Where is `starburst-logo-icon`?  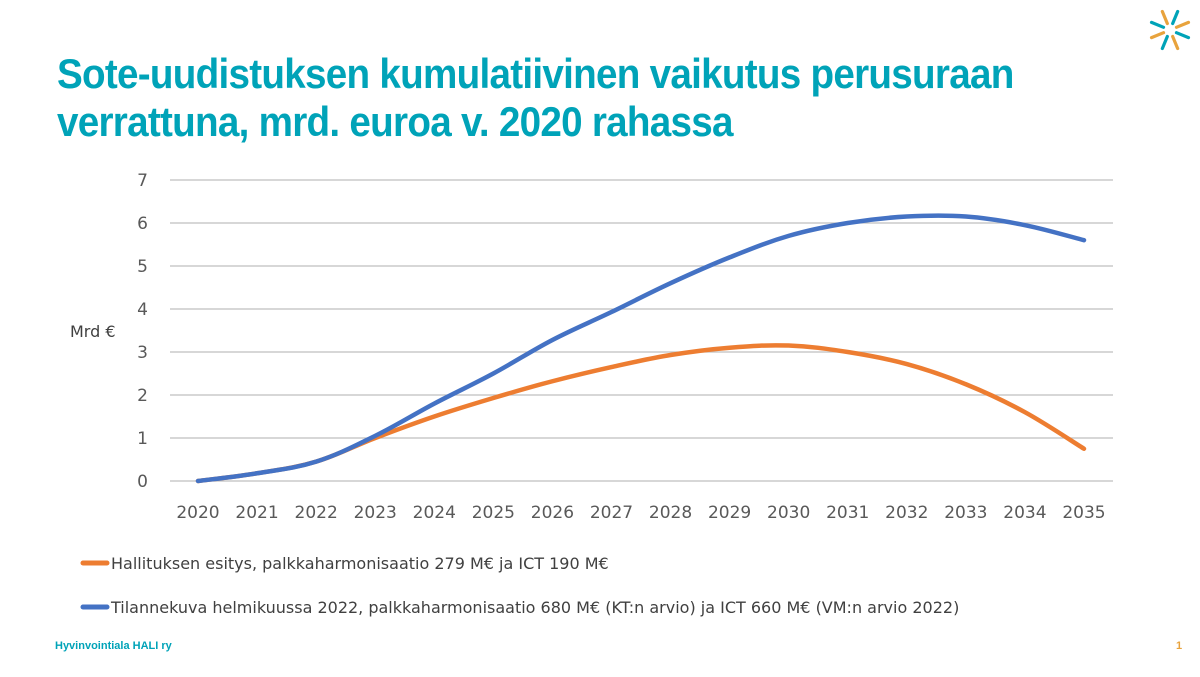 starburst-logo-icon is located at coordinates (1170, 30).